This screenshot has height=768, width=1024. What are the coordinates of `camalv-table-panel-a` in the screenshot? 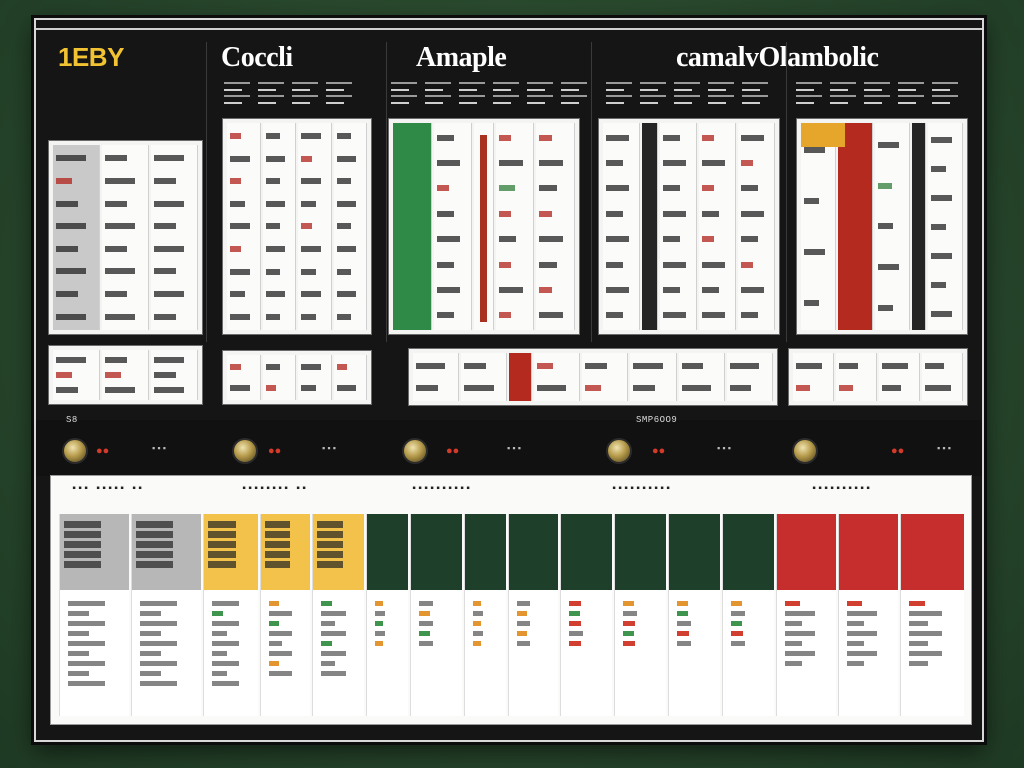 It's located at (689, 226).